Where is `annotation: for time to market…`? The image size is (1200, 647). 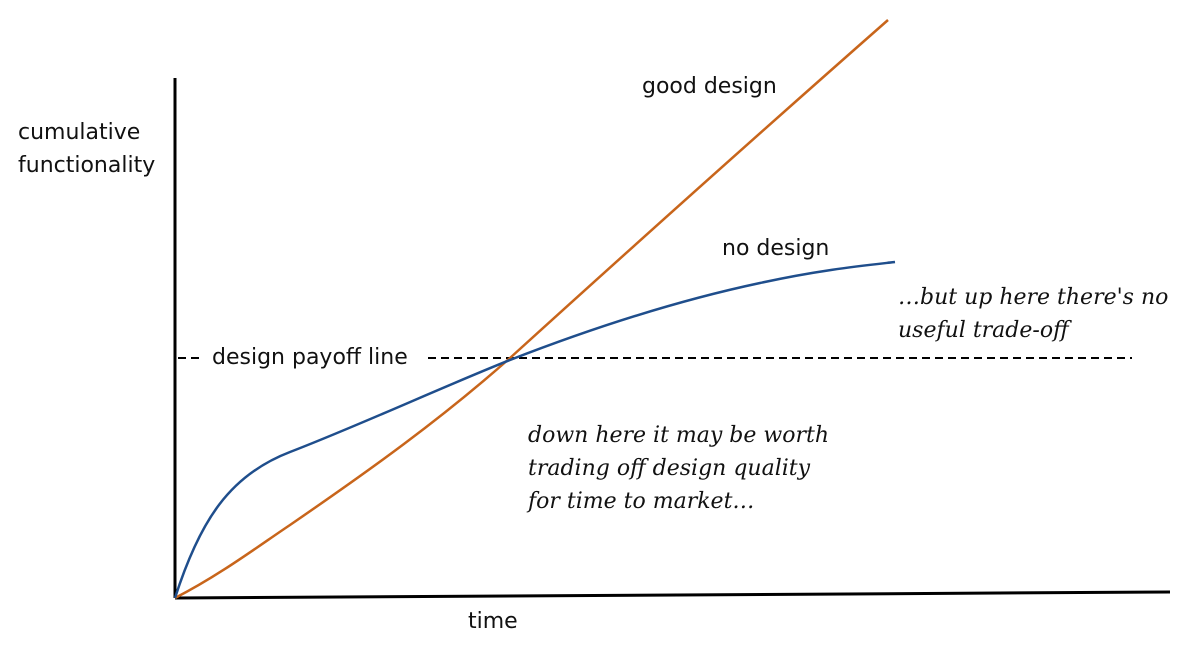
annotation: for time to market… is located at coordinates (640, 501).